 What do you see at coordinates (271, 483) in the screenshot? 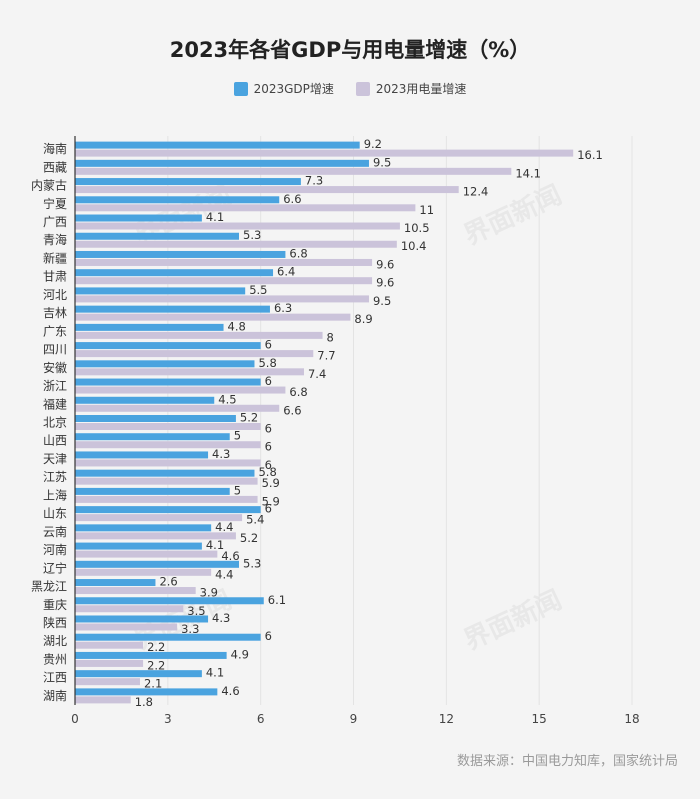
I see `bar-power-label: 5.9` at bounding box center [271, 483].